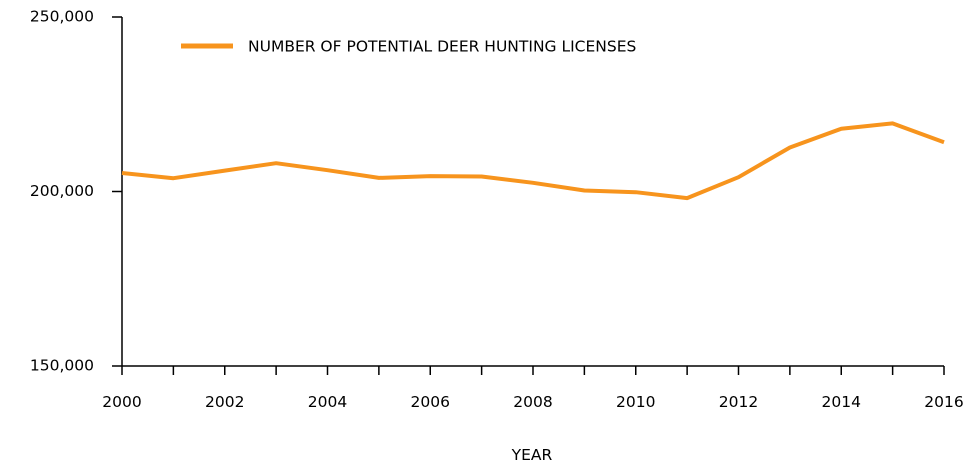  I want to click on series-lines, so click(533, 161).